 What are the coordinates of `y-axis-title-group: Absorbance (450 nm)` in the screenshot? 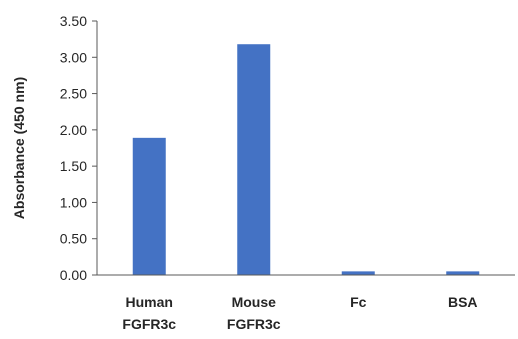 It's located at (19, 148).